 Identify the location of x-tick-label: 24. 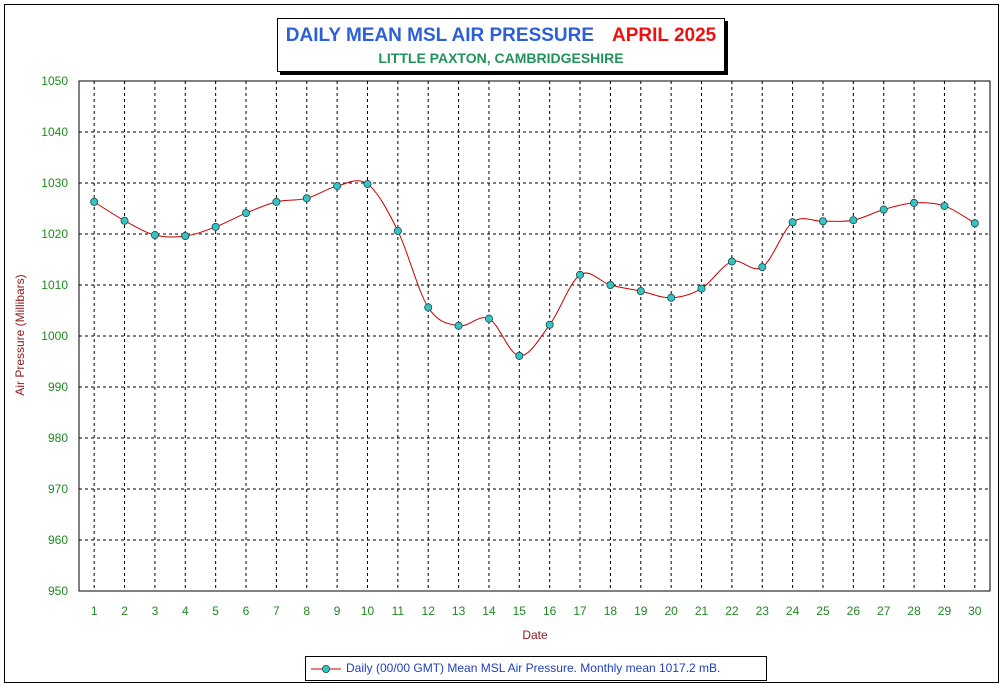
(793, 611).